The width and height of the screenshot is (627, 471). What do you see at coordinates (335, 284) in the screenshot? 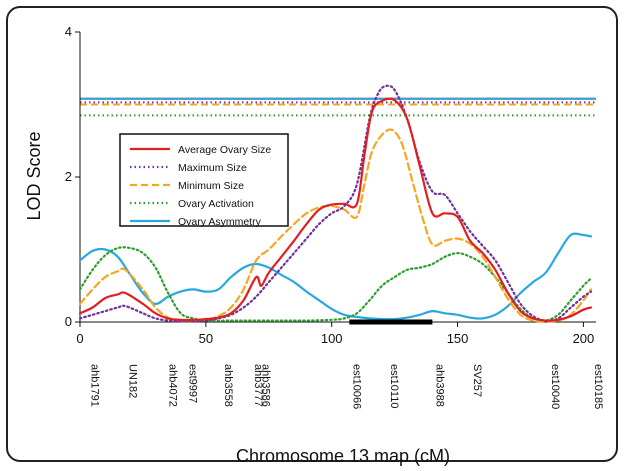
I see `series-line-ovary-activation` at bounding box center [335, 284].